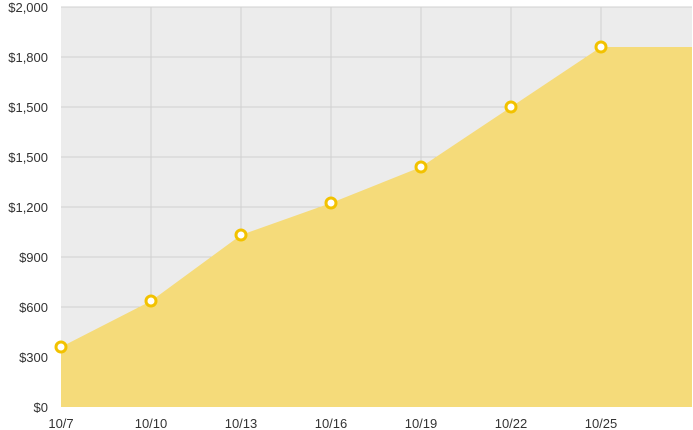 This screenshot has height=430, width=693. What do you see at coordinates (151, 423) in the screenshot?
I see `x-tick-label: 10/10` at bounding box center [151, 423].